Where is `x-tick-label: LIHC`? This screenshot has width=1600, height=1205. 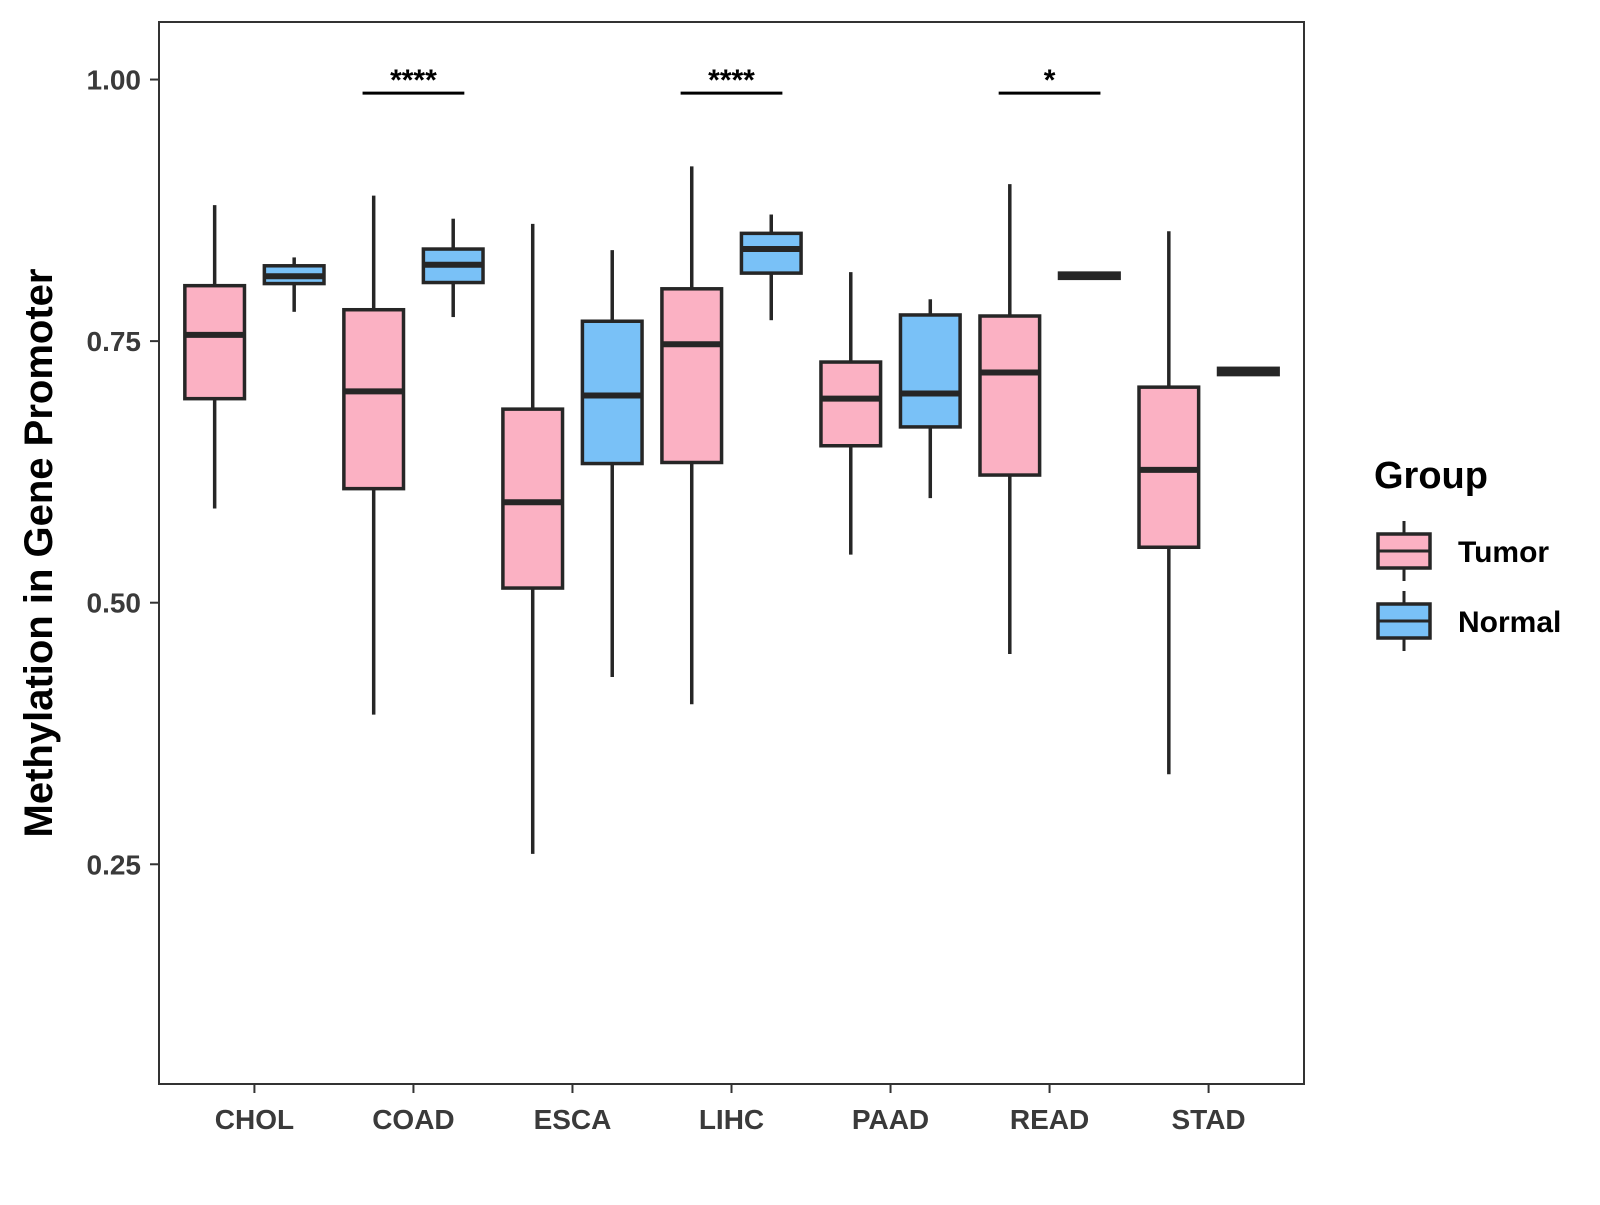 x-tick-label: LIHC is located at coordinates (731, 1119).